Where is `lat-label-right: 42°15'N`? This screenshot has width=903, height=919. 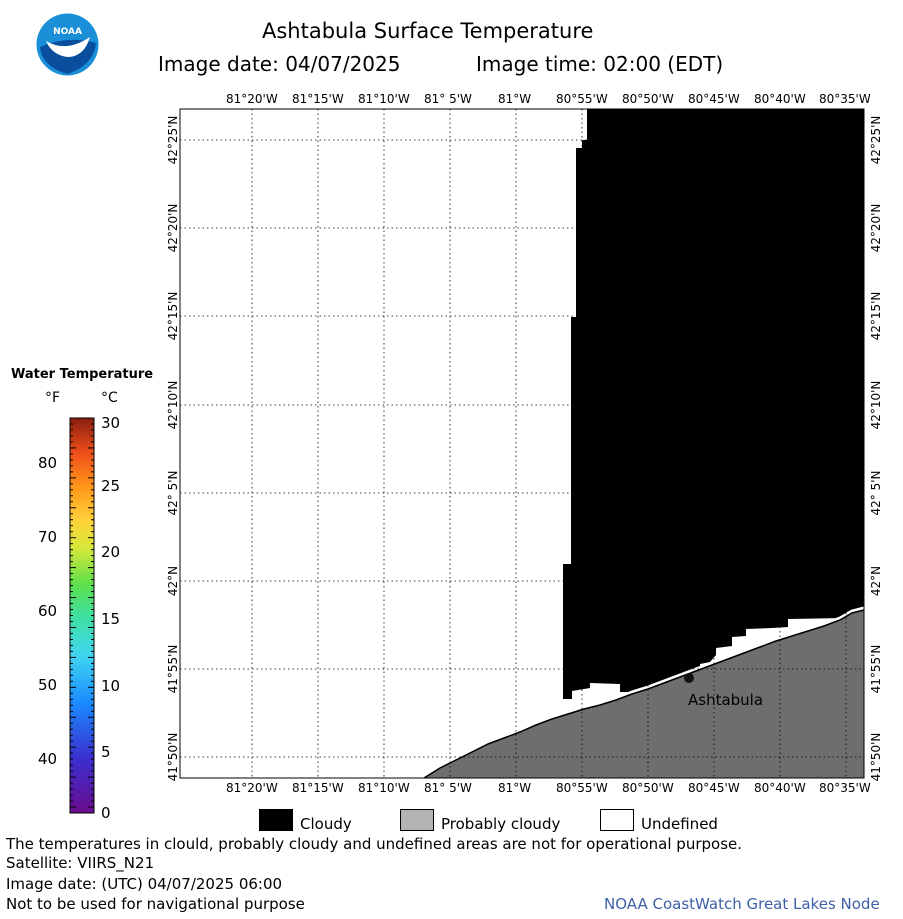 lat-label-right: 42°15'N is located at coordinates (876, 316).